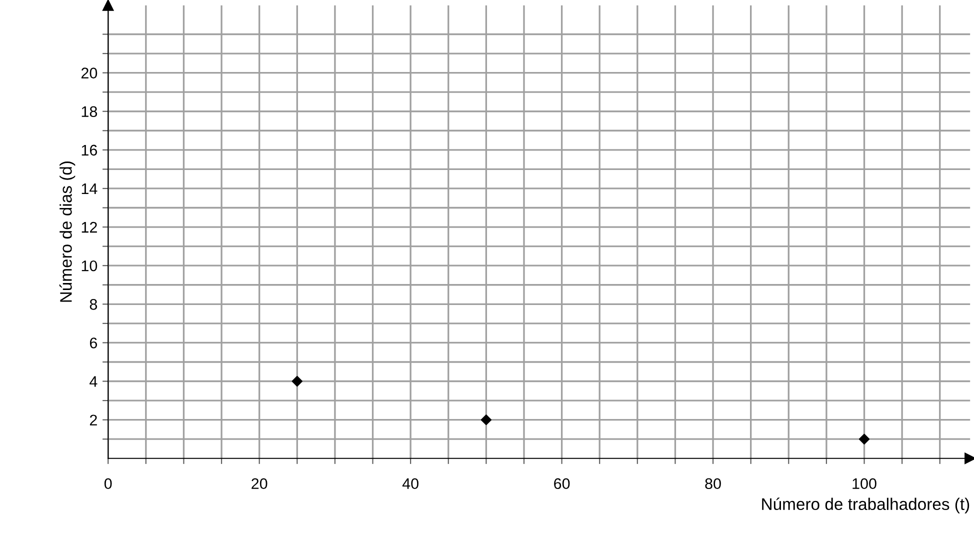  I want to click on y-tick-label: 10, so click(90, 266).